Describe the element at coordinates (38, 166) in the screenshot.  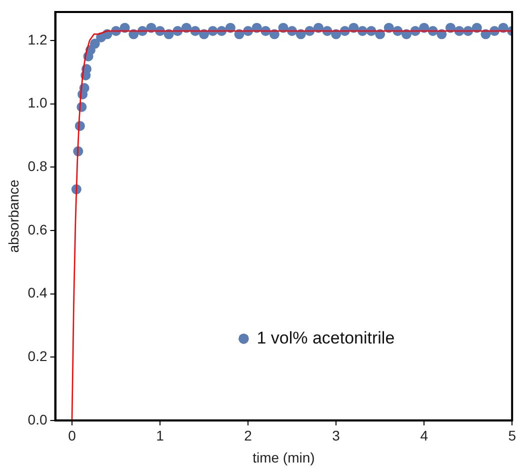
I see `y-tick-label: 0.8` at that location.